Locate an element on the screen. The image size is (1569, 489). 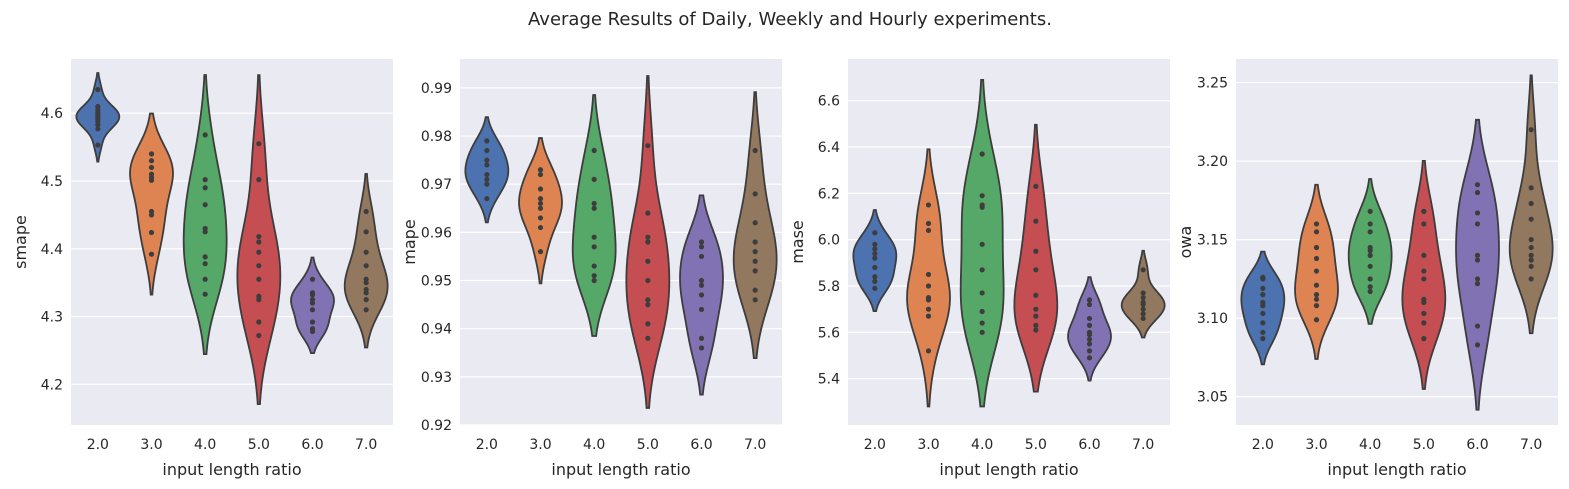
mape-y-tick-label: 0.97 is located at coordinates (436, 185).